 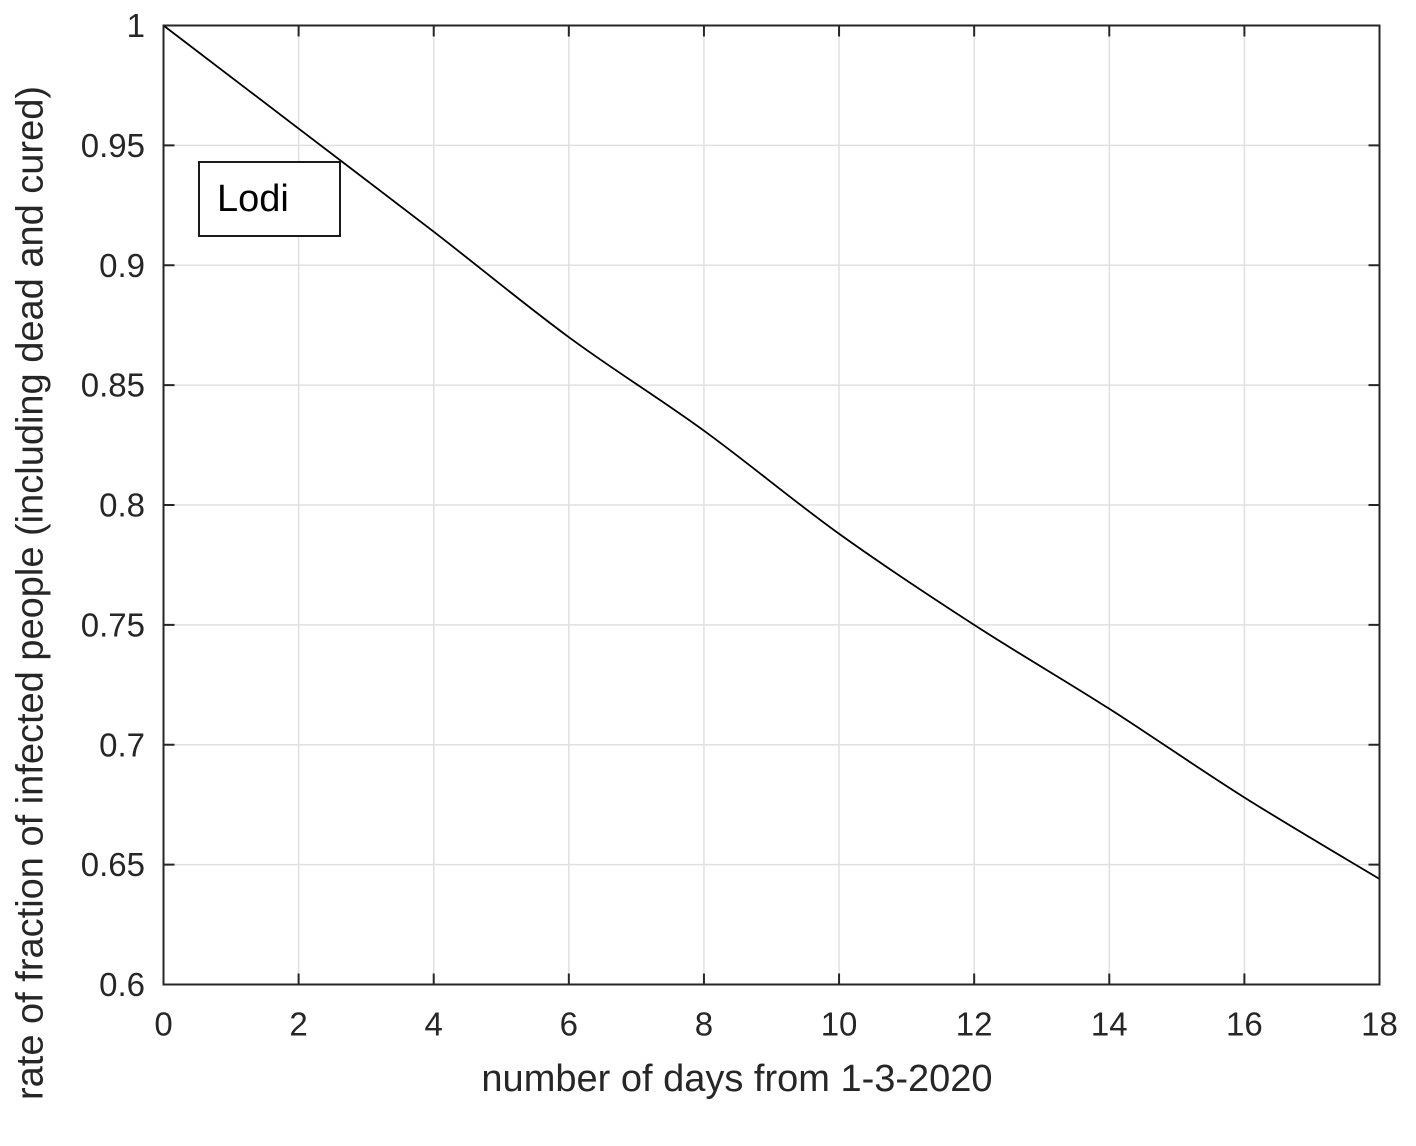 What do you see at coordinates (122, 265) in the screenshot?
I see `y-tick-label: 0.9` at bounding box center [122, 265].